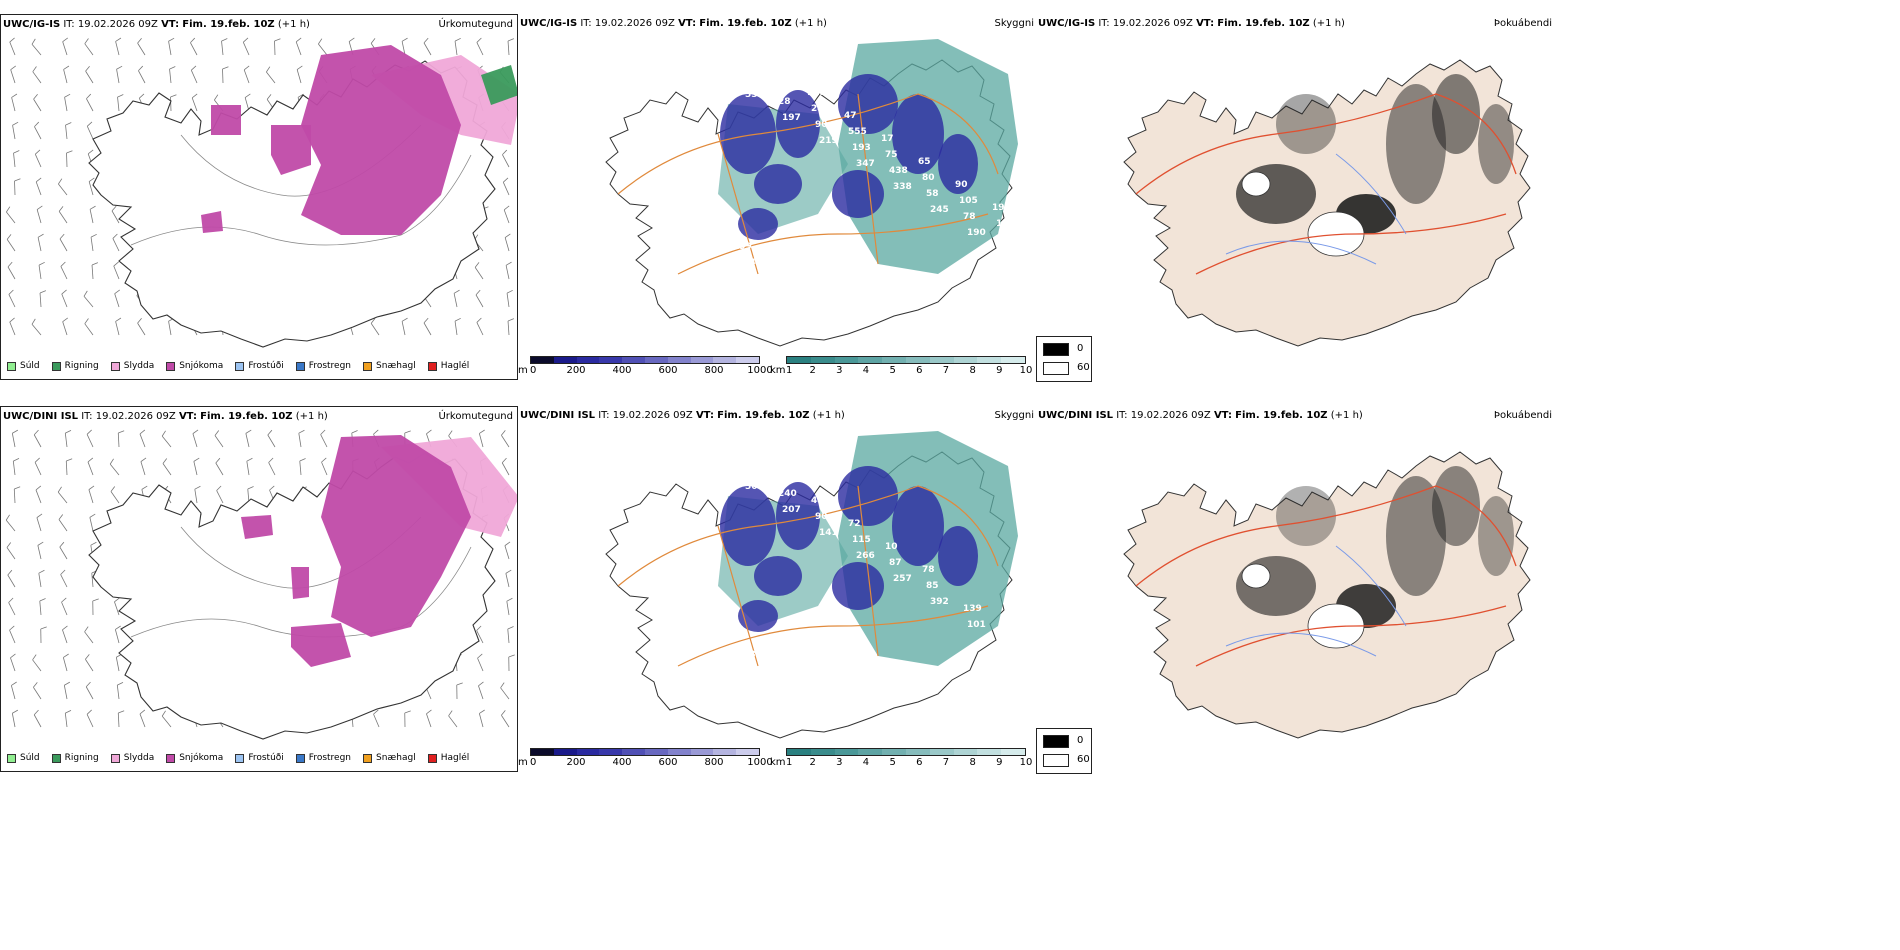 The height and width of the screenshot is (950, 1900). I want to click on legend-item-slydda: Slydda, so click(132, 366).